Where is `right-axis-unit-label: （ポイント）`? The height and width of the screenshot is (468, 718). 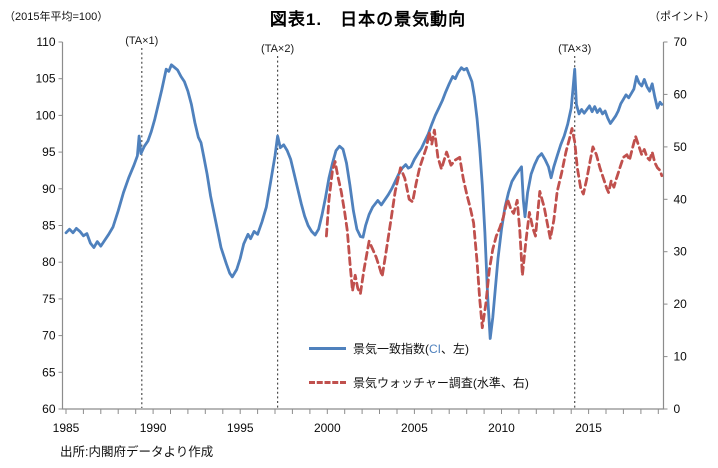
right-axis-unit-label: （ポイント） is located at coordinates (682, 17).